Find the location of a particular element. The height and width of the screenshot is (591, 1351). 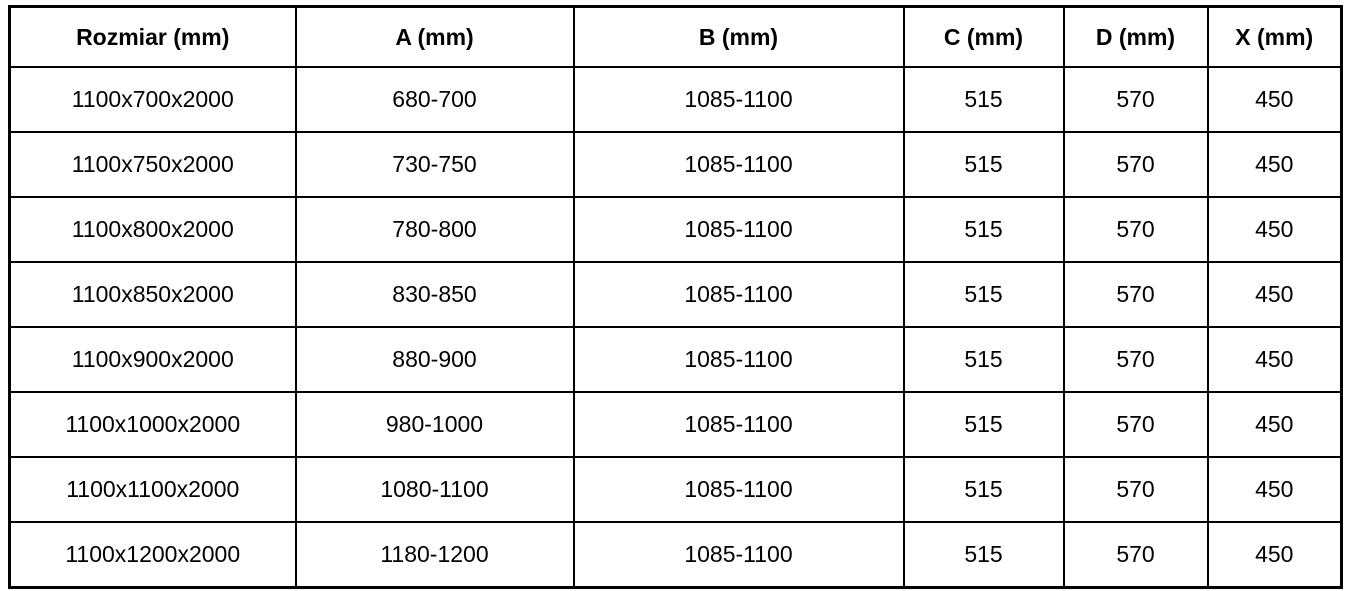

table-cell: 1100x750x2000 is located at coordinates (152, 164).